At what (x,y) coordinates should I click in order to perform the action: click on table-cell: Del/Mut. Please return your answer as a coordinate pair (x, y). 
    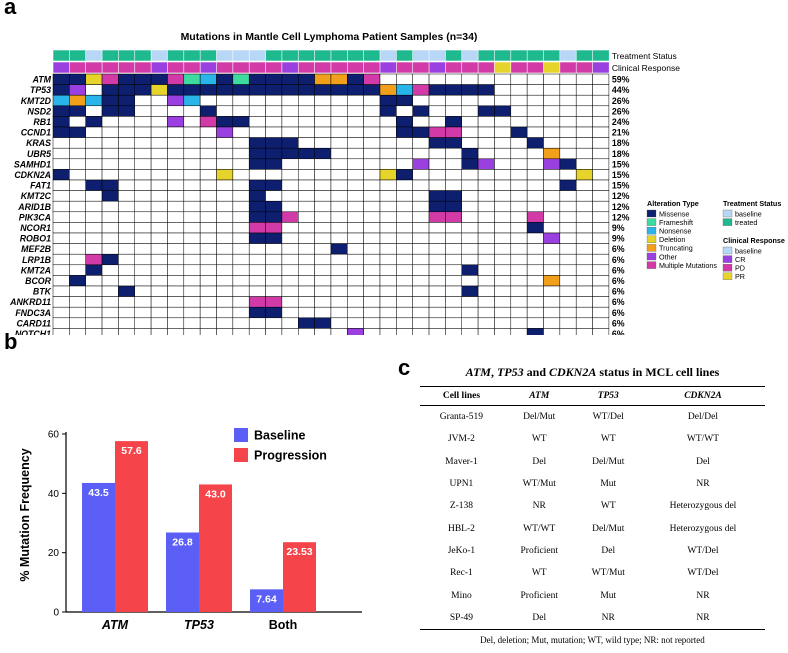
    Looking at the image, I should click on (608, 461).